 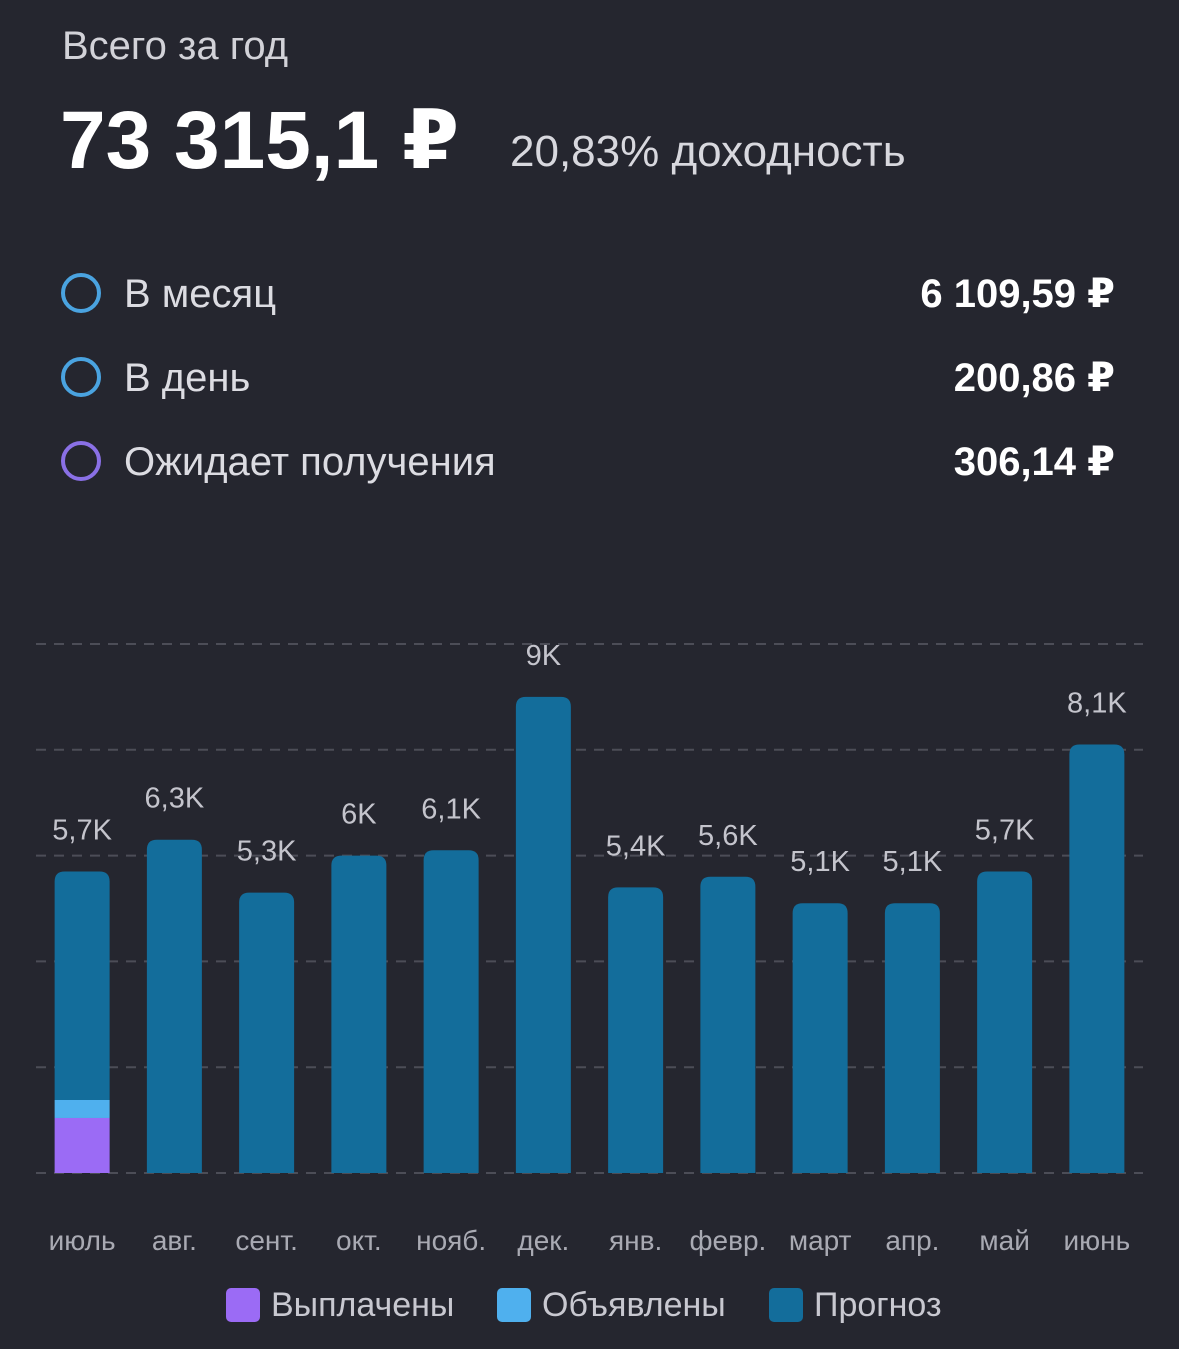 I want to click on x-tick-label: апр., so click(x=912, y=1240).